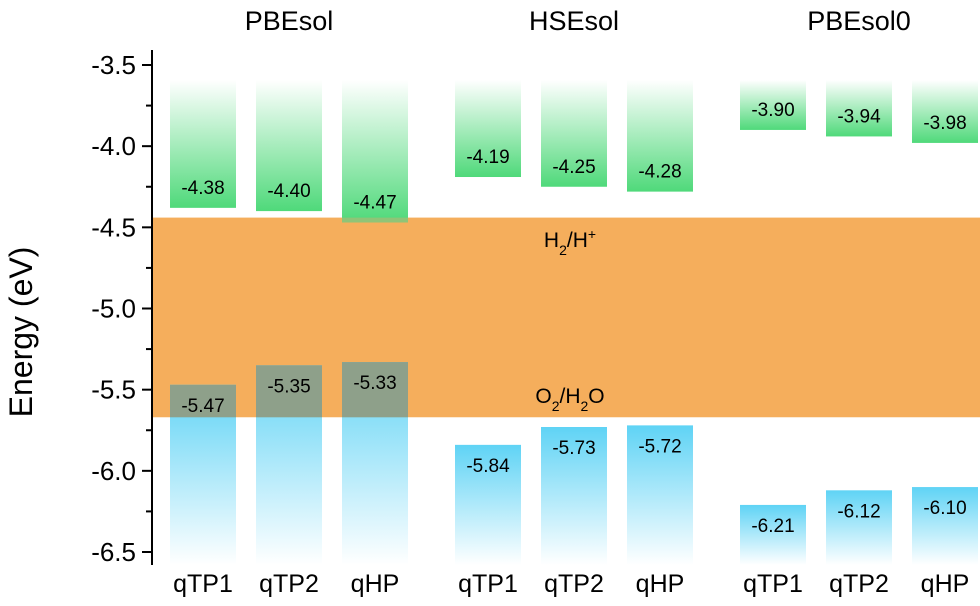 The height and width of the screenshot is (606, 980). Describe the element at coordinates (202, 188) in the screenshot. I see `cbm-value-label: -4.38` at that location.